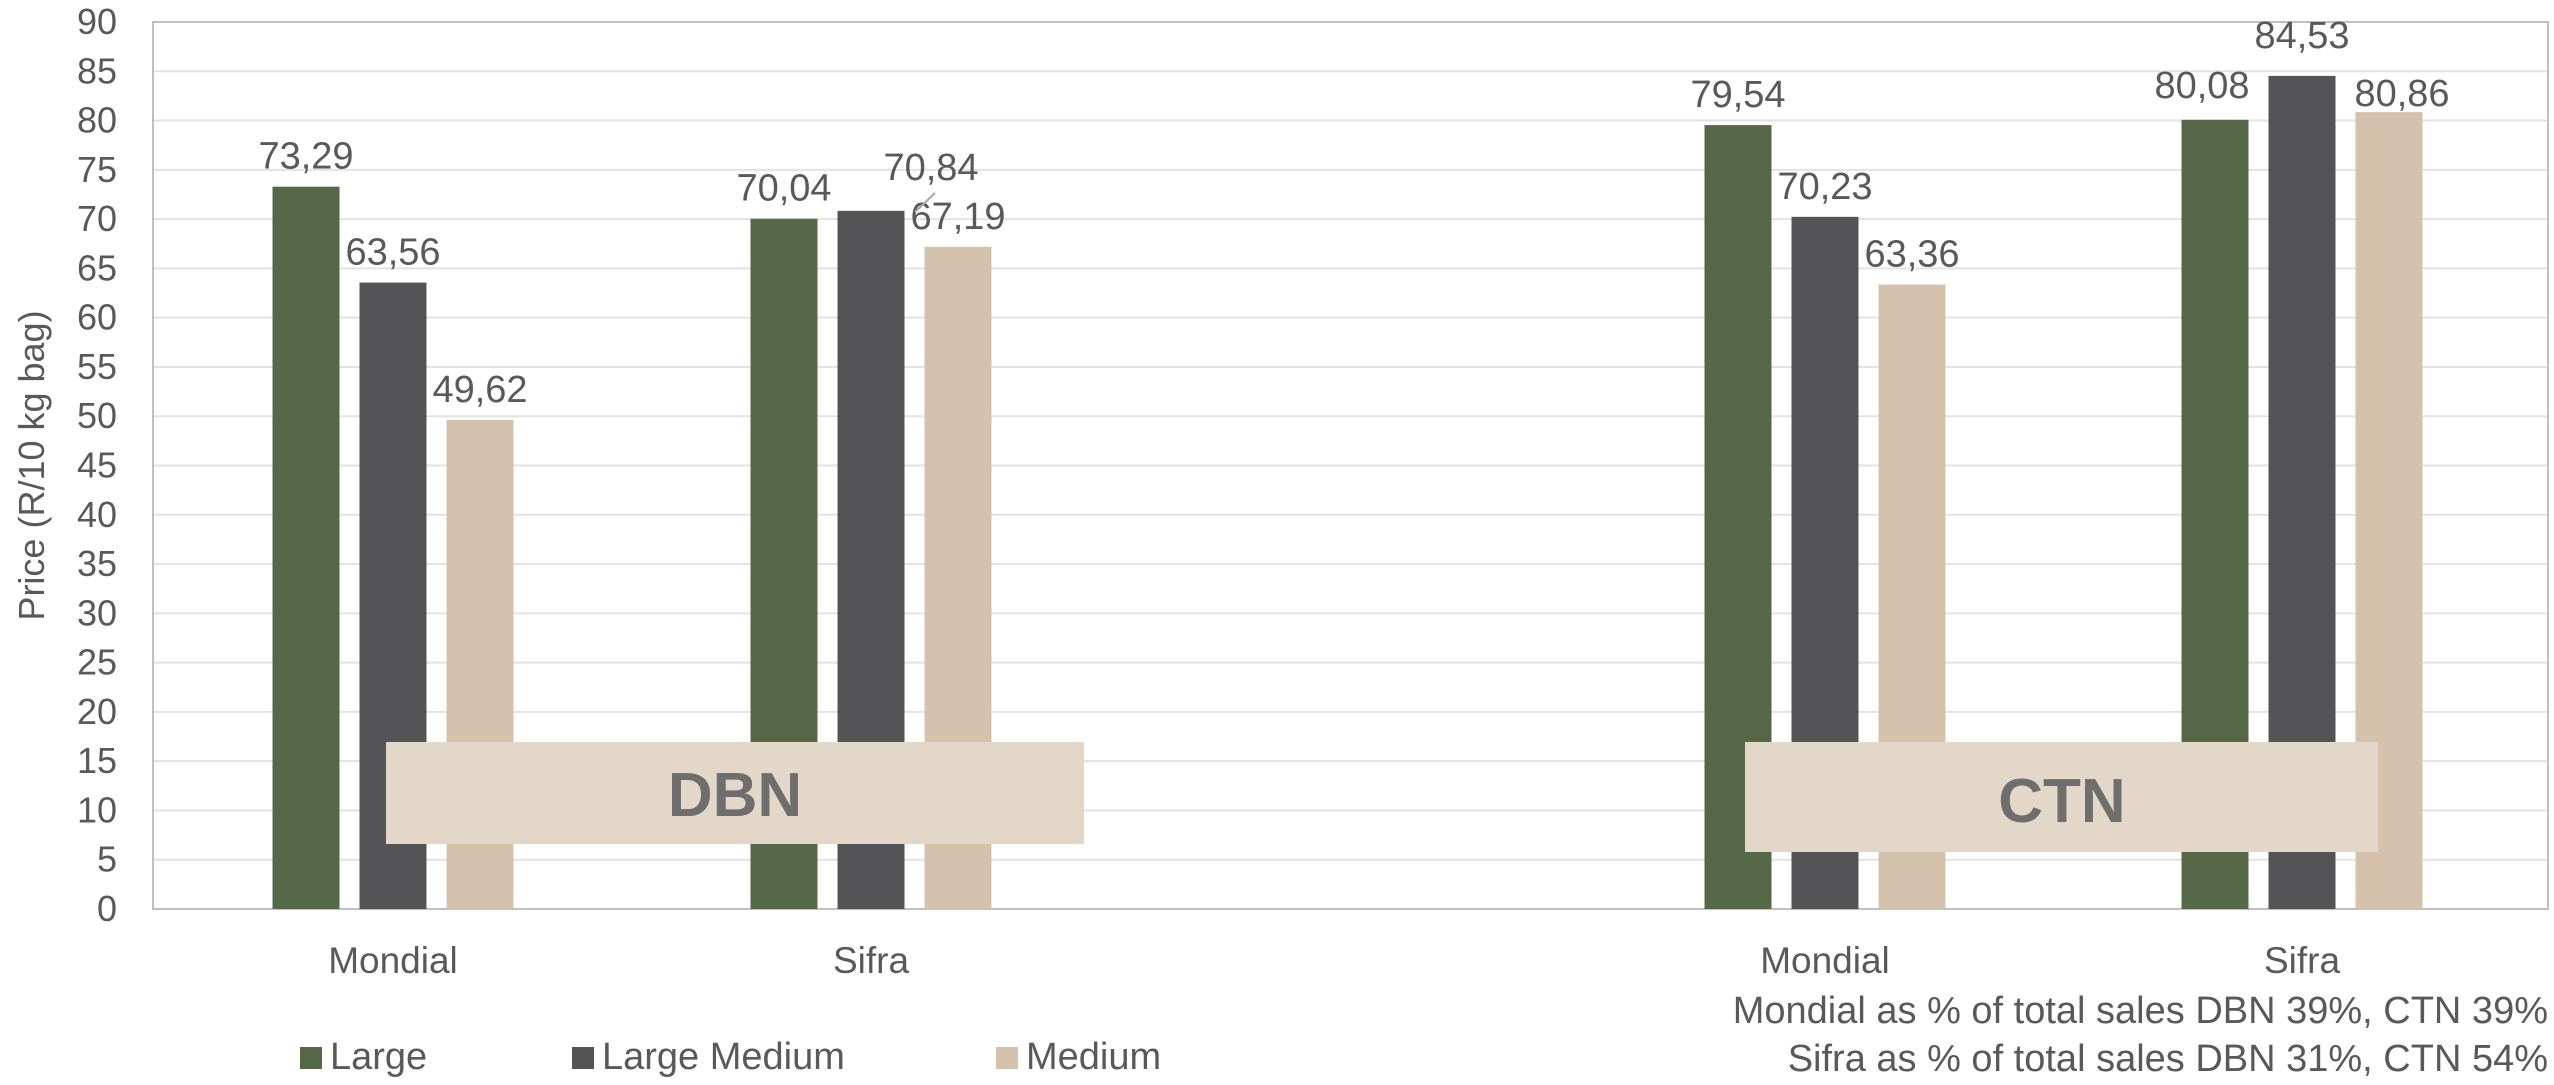 The width and height of the screenshot is (2554, 1085). Describe the element at coordinates (97, 415) in the screenshot. I see `y-tick-label: 50` at that location.